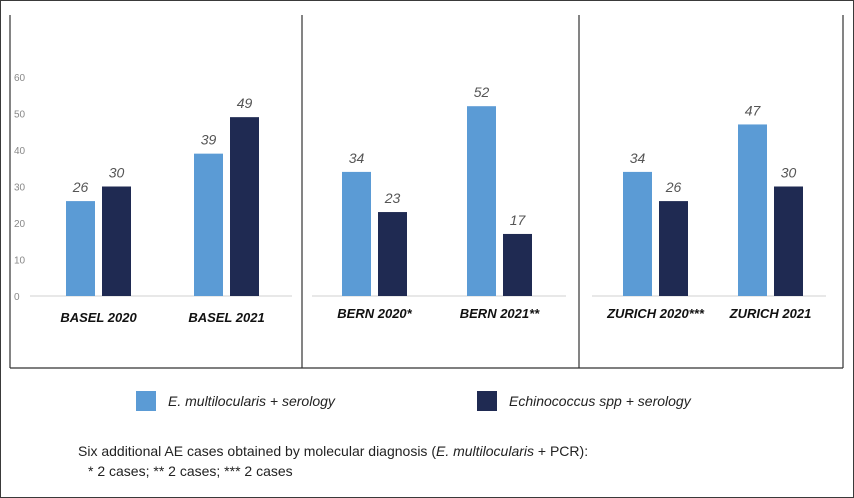 The width and height of the screenshot is (854, 498). Describe the element at coordinates (518, 220) in the screenshot. I see `data-label: 17` at that location.